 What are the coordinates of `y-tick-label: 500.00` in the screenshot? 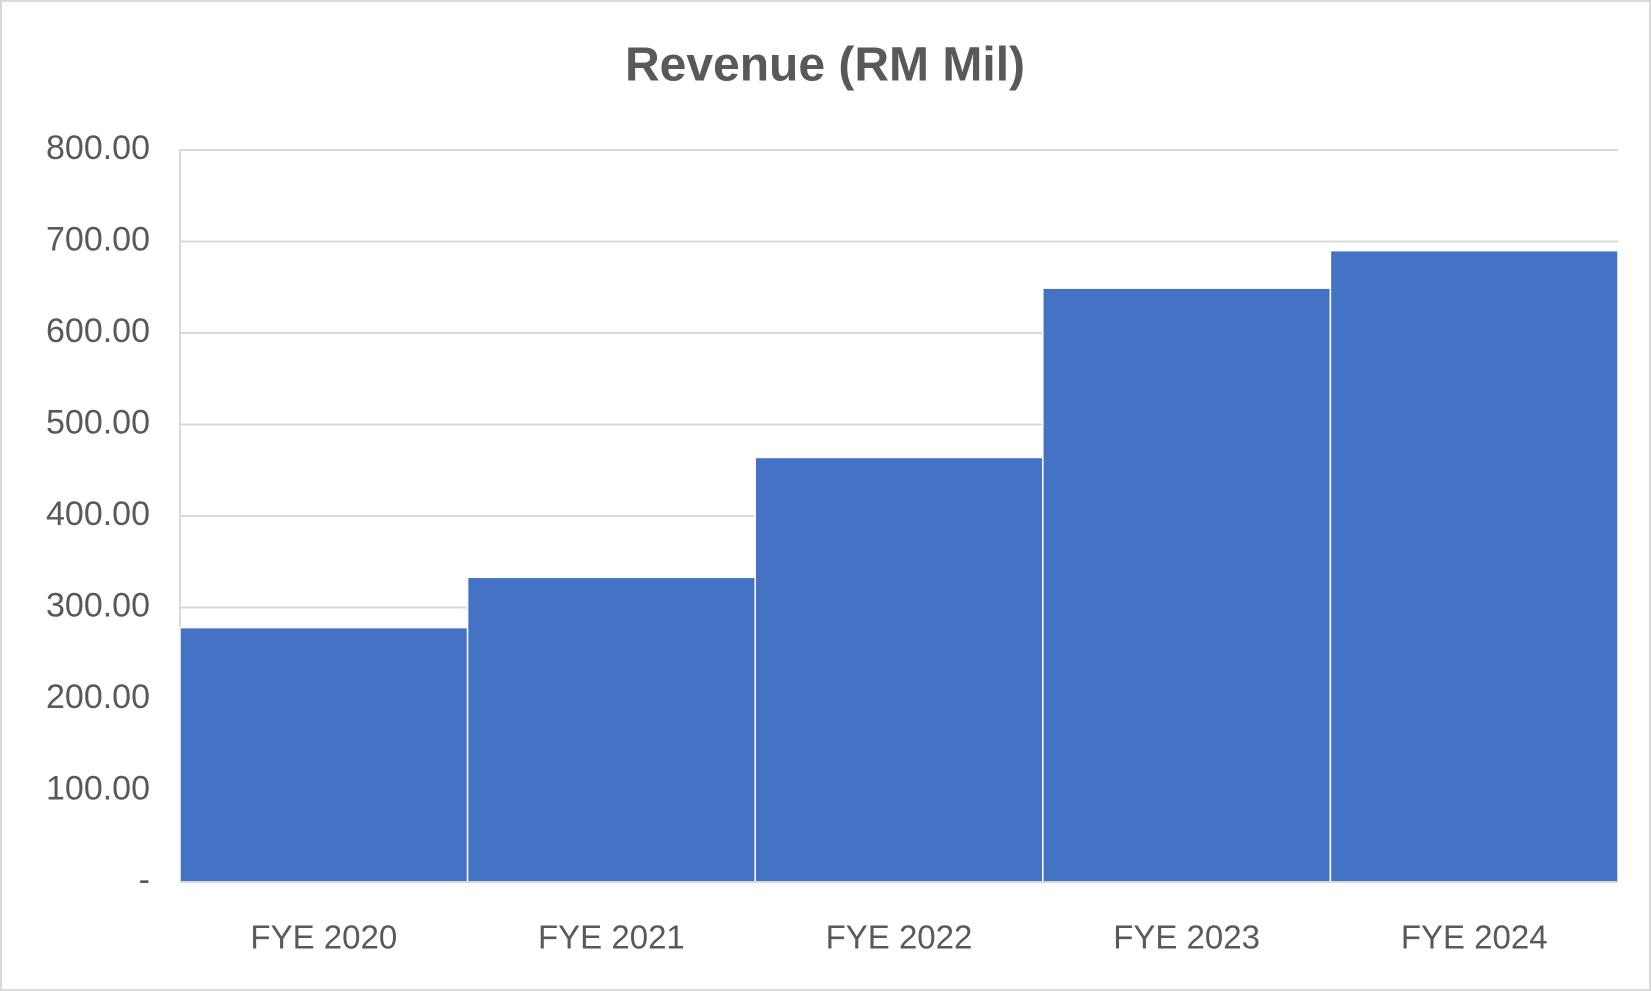 It's located at (98, 422).